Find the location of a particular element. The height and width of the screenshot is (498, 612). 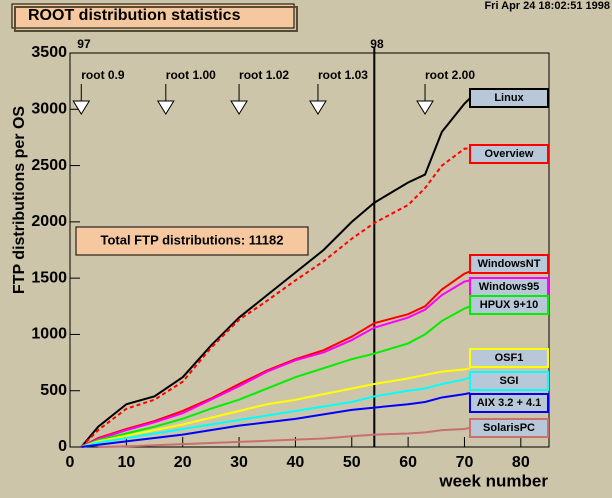

timestamp: Fri Apr 24 18:02:51 1998 is located at coordinates (547, 6).